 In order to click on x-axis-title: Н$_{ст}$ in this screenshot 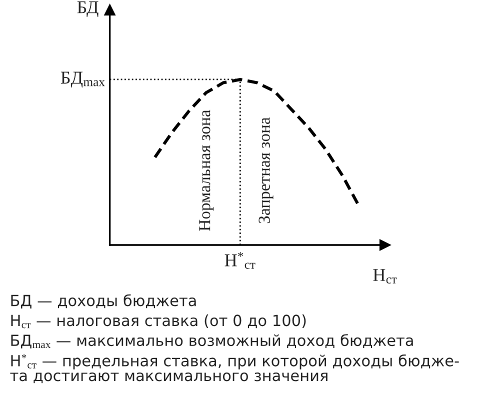, I will do `click(385, 276)`.